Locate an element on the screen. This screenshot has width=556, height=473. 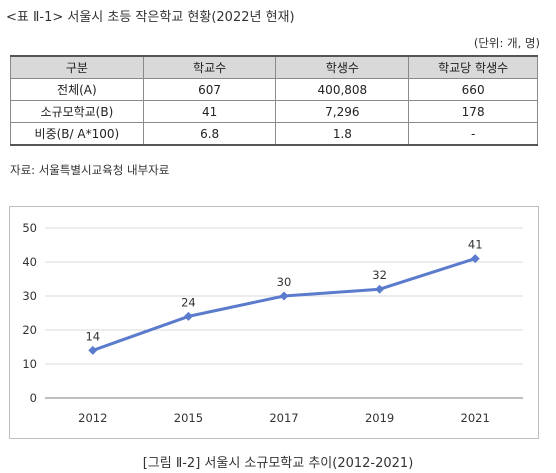
table-row: 소규모학교(B) 41 7,296 178 is located at coordinates (274, 111).